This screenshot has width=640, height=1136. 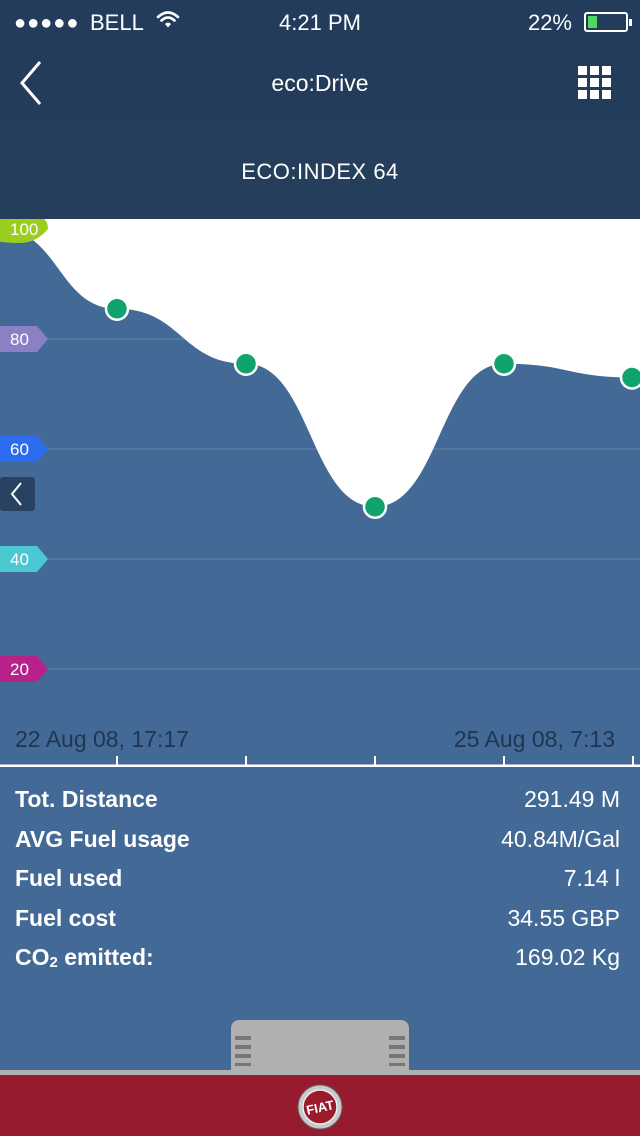 What do you see at coordinates (65, 917) in the screenshot?
I see `stat-label: Fuel cost` at bounding box center [65, 917].